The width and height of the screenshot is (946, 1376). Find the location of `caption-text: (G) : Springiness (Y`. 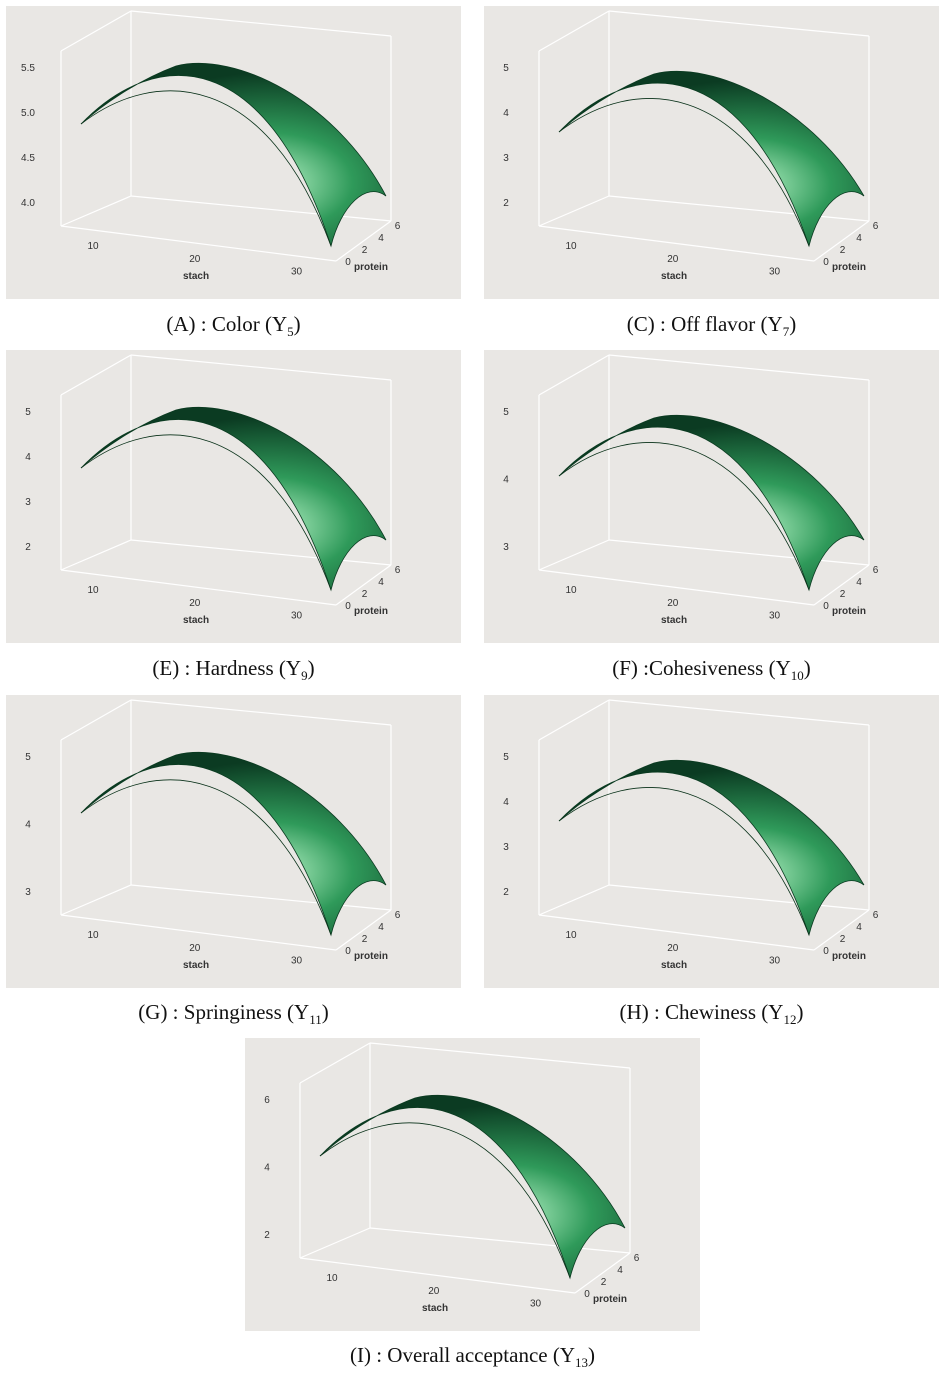

caption-text: (G) : Springiness (Y is located at coordinates (224, 1012).